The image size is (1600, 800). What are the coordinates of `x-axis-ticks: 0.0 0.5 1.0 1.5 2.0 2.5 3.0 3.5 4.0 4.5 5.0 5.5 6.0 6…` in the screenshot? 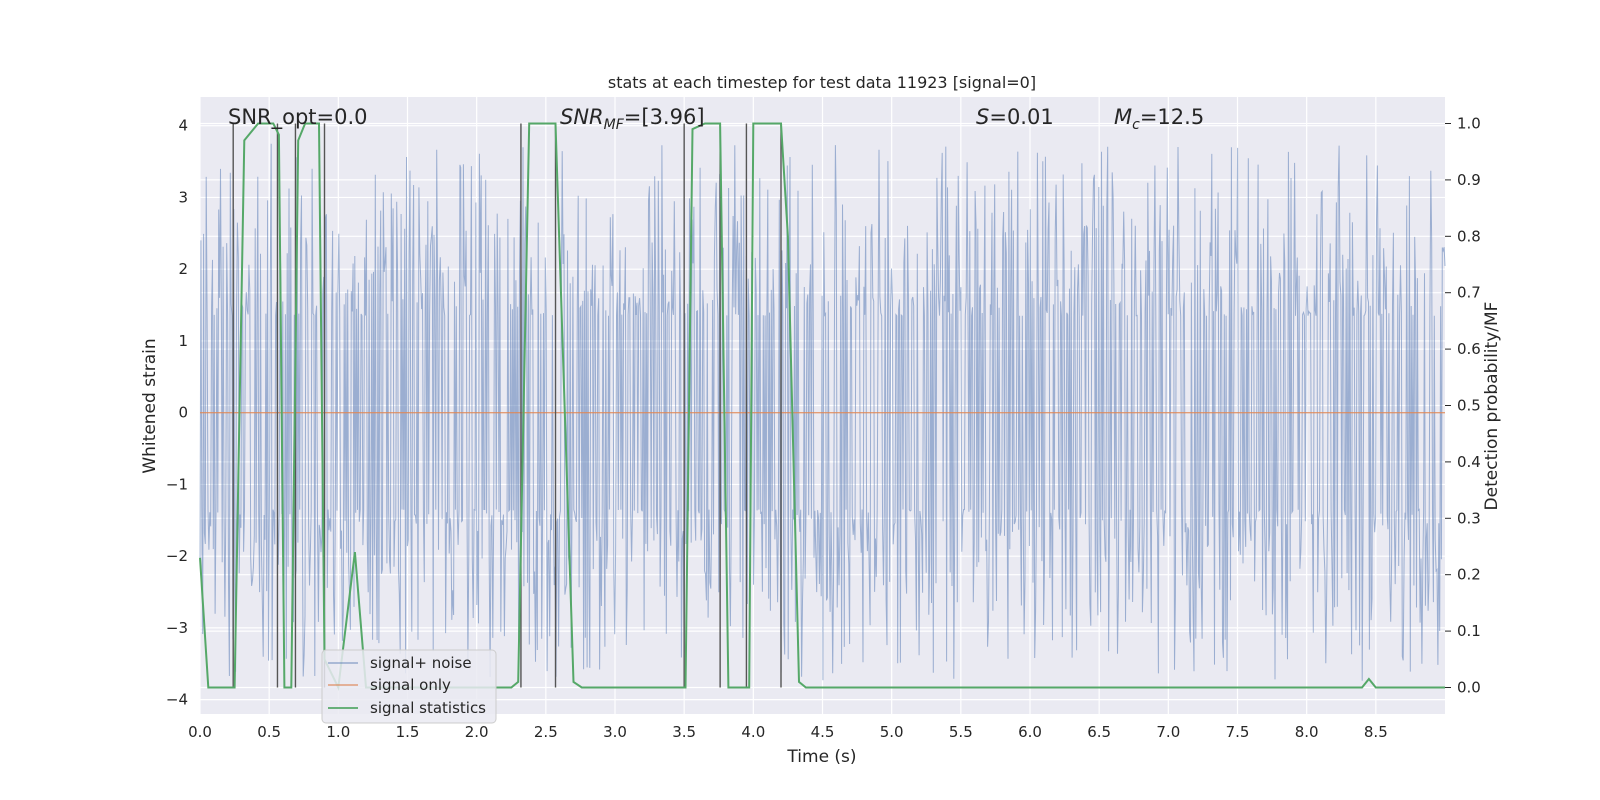 It's located at (788, 732).